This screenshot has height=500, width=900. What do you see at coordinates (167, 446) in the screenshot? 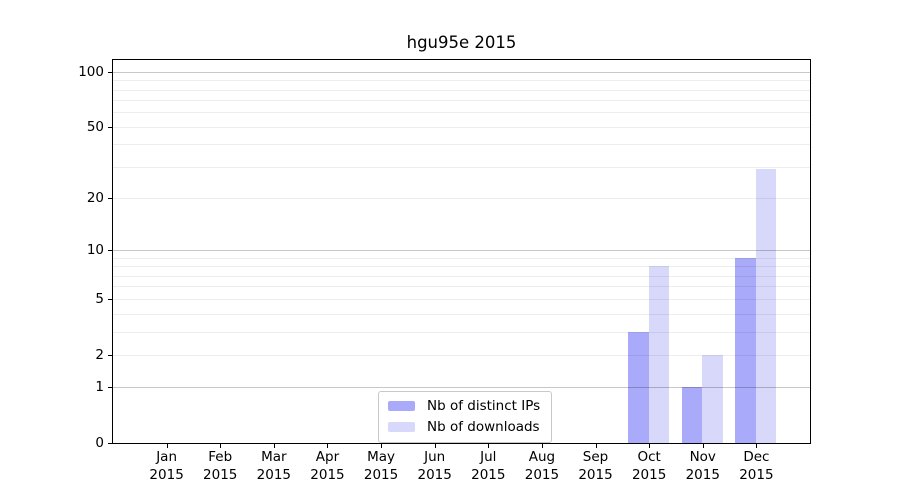
I see `x-tick-jan` at bounding box center [167, 446].